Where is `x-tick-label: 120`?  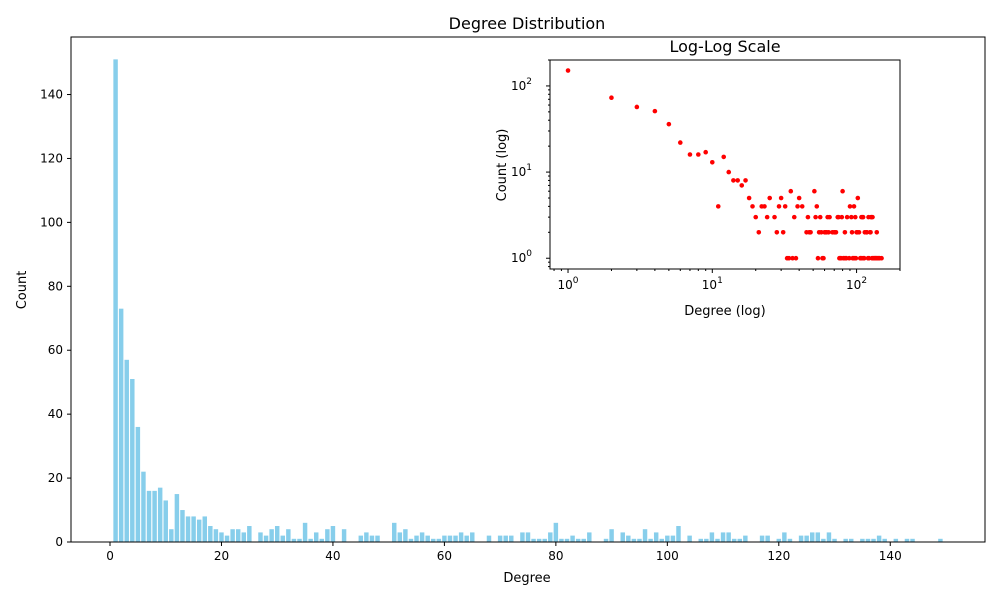
x-tick-label: 120 is located at coordinates (778, 556).